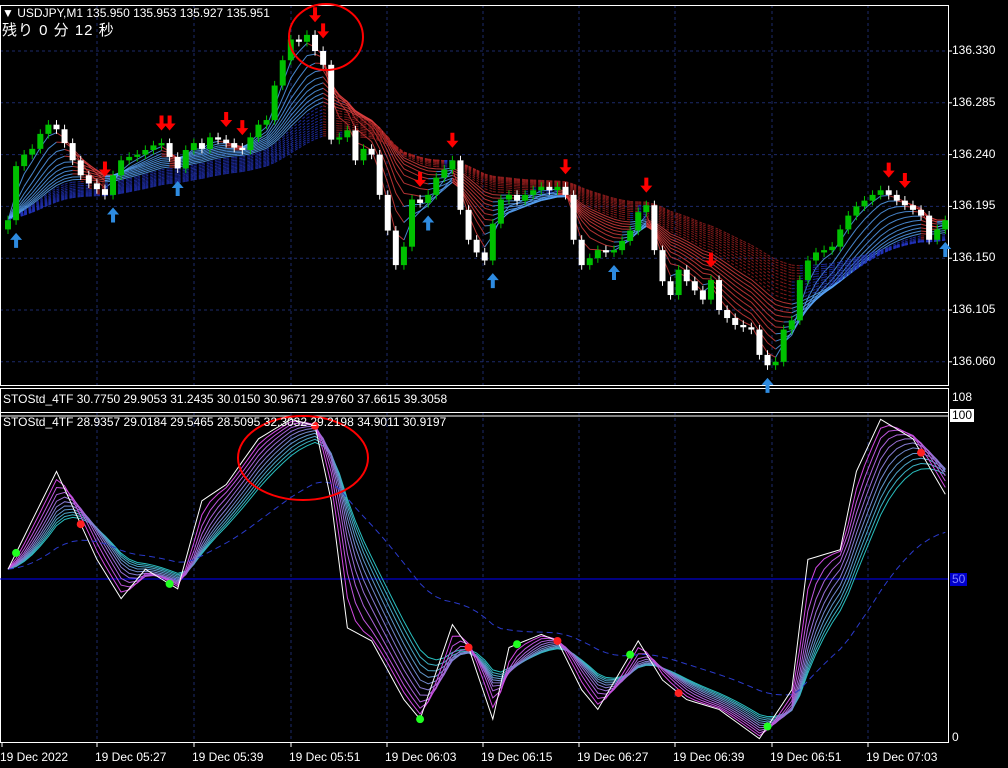 Image resolution: width=1008 pixels, height=768 pixels. What do you see at coordinates (315, 425) in the screenshot?
I see `peak-dot` at bounding box center [315, 425].